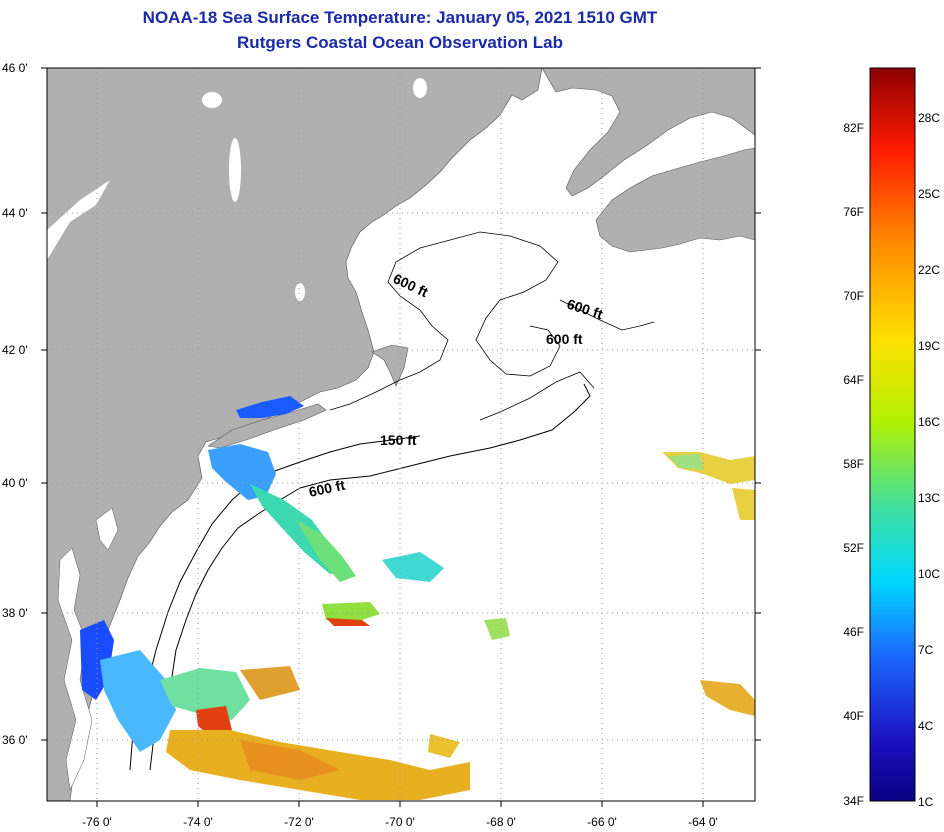 This screenshot has width=944, height=832. What do you see at coordinates (853, 212) in the screenshot?
I see `f-label: 76F` at bounding box center [853, 212].